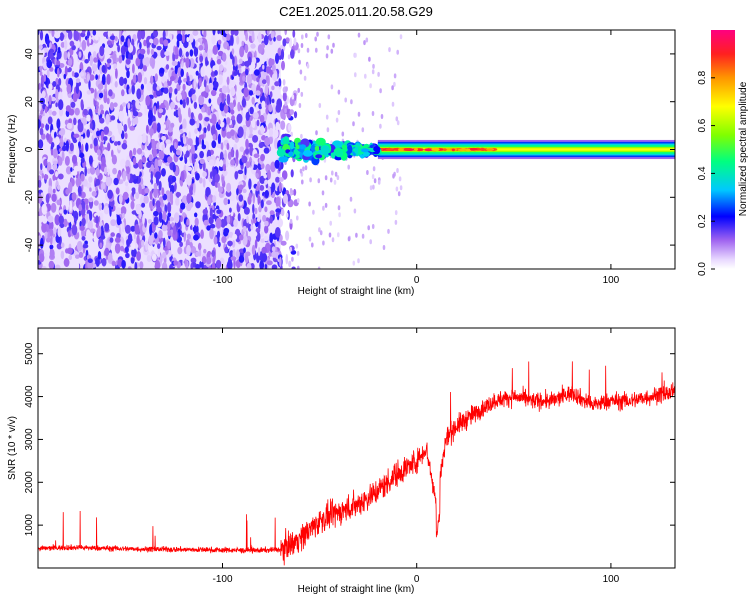 This screenshot has height=600, width=750. Describe the element at coordinates (12, 149) in the screenshot. I see `heatmap-y-axis-label: Frequency (Hz)` at that location.